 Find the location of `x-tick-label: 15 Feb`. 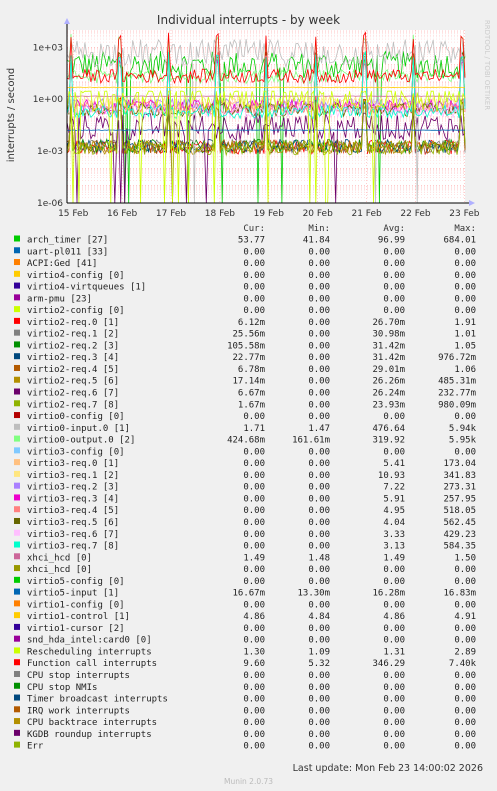

x-tick-label: 15 Feb is located at coordinates (73, 214).